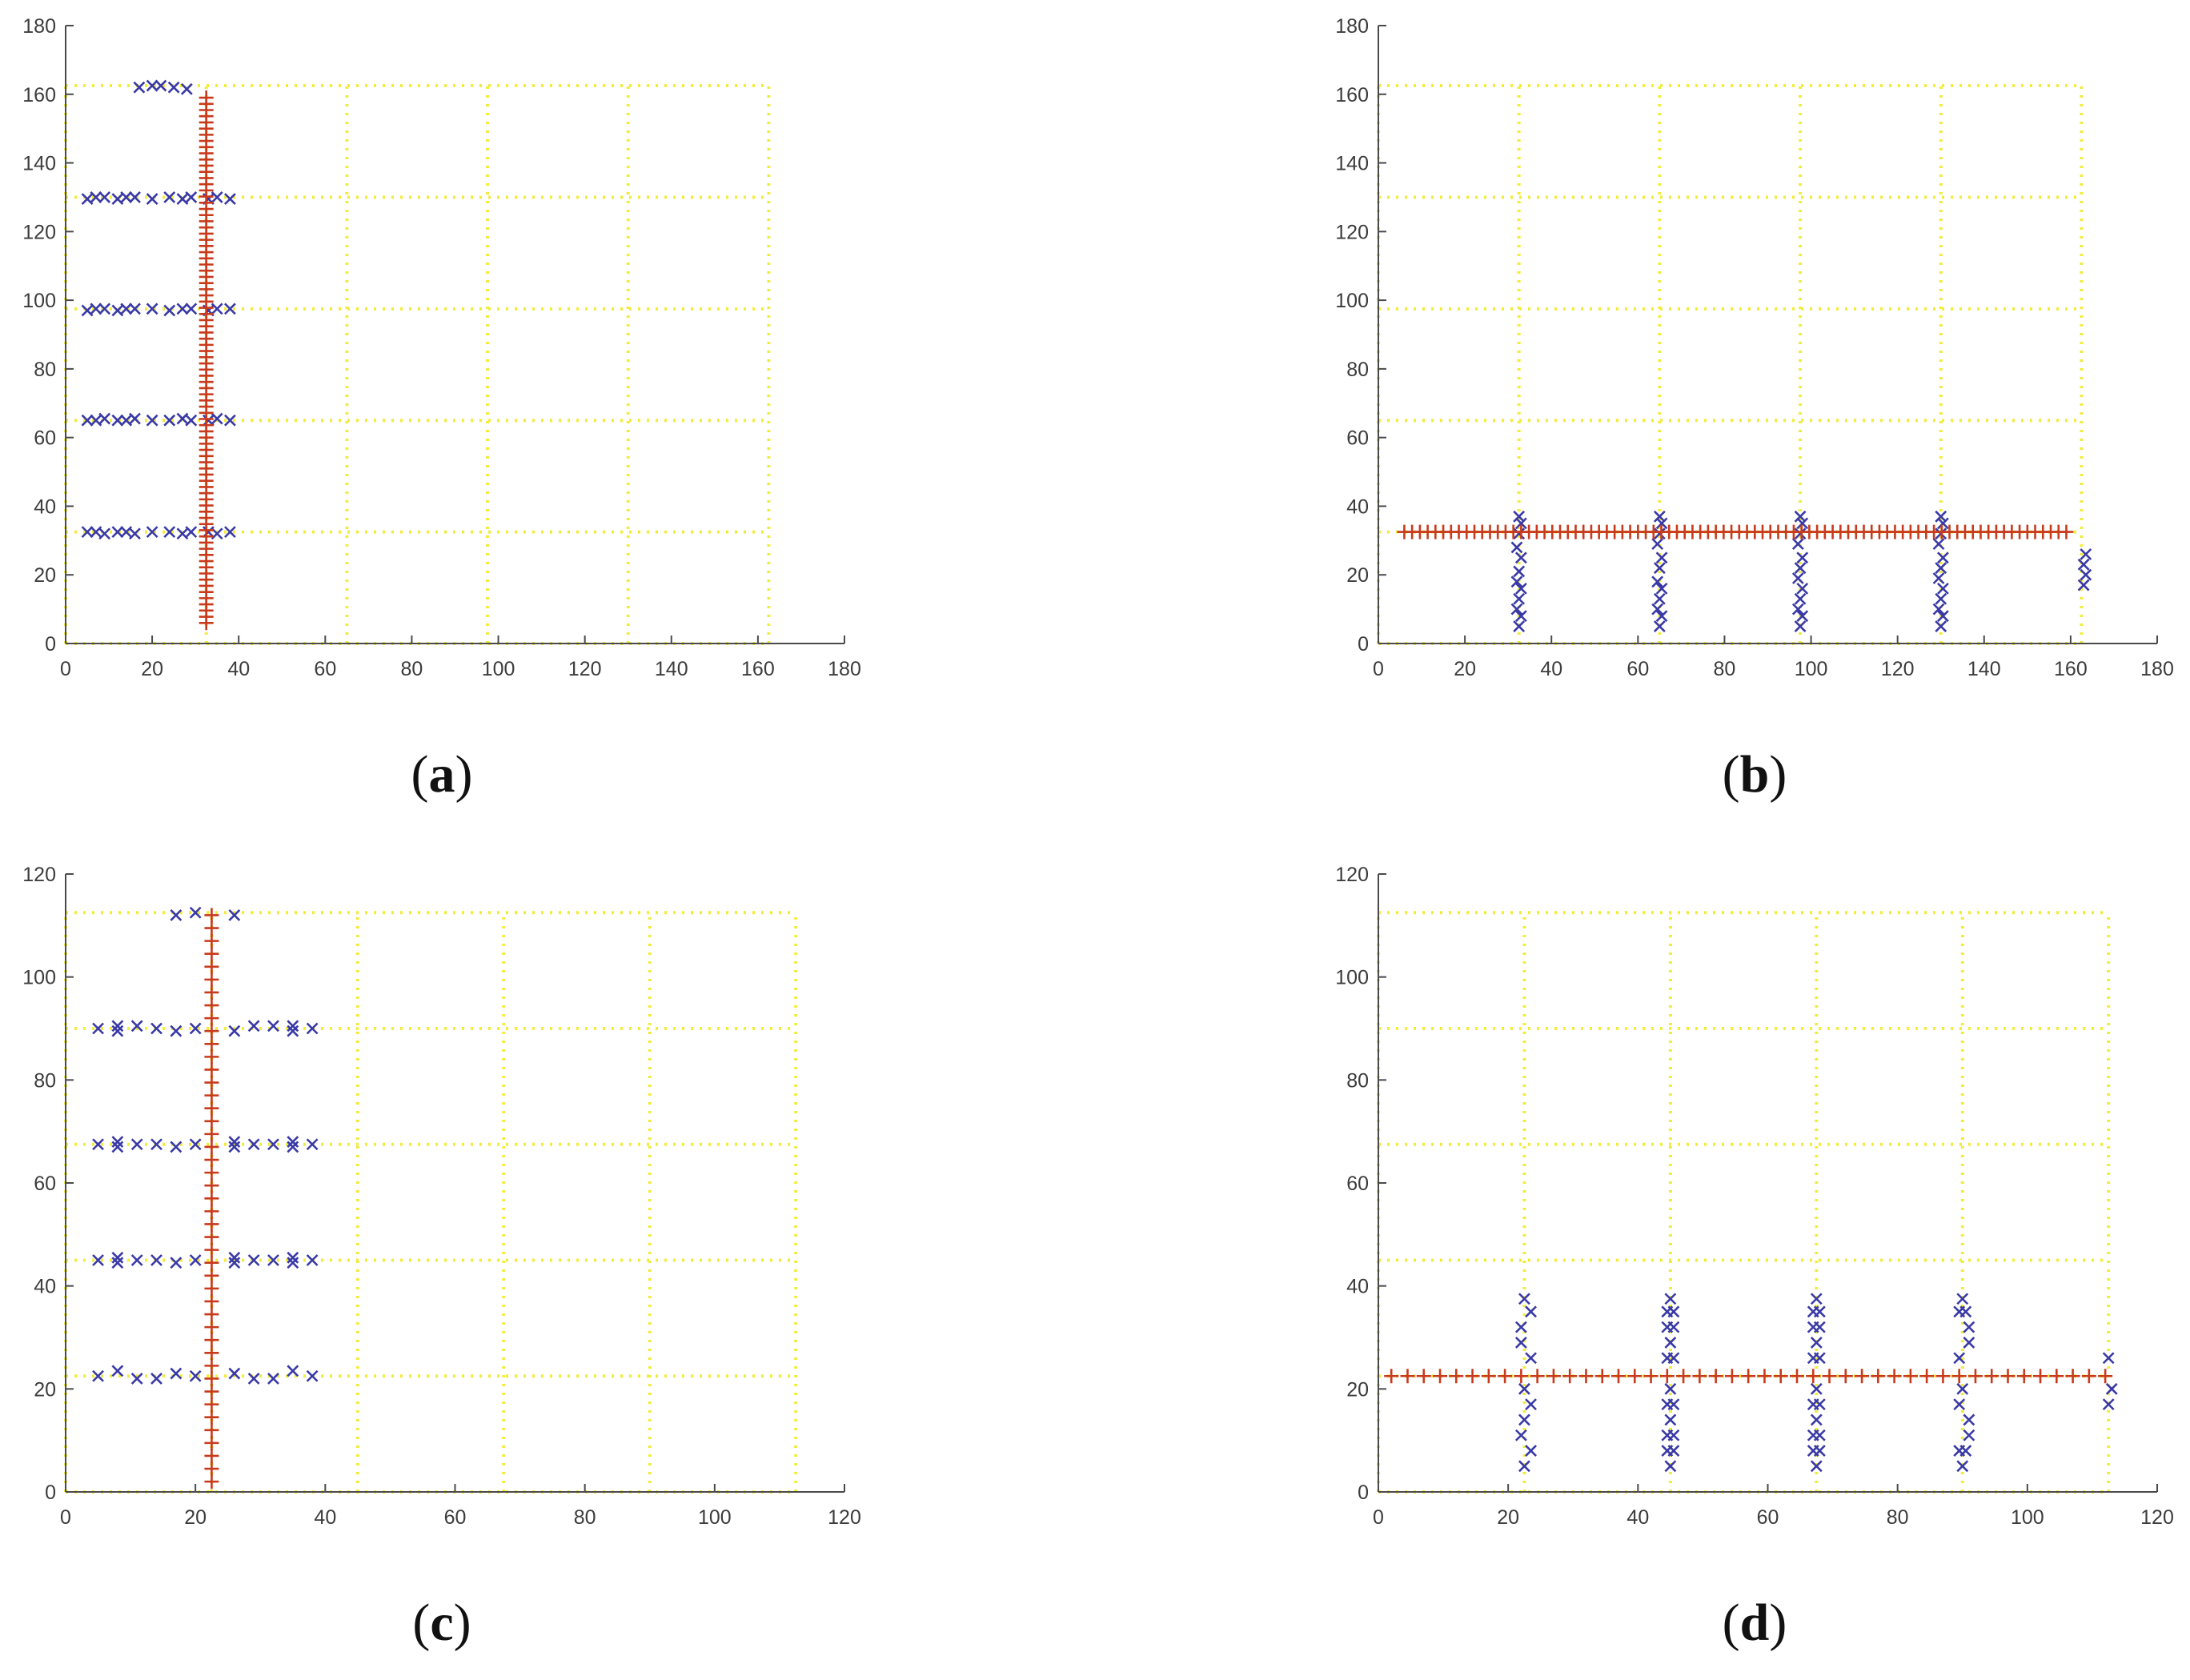  I want to click on x-tick-label: 60, so click(325, 669).